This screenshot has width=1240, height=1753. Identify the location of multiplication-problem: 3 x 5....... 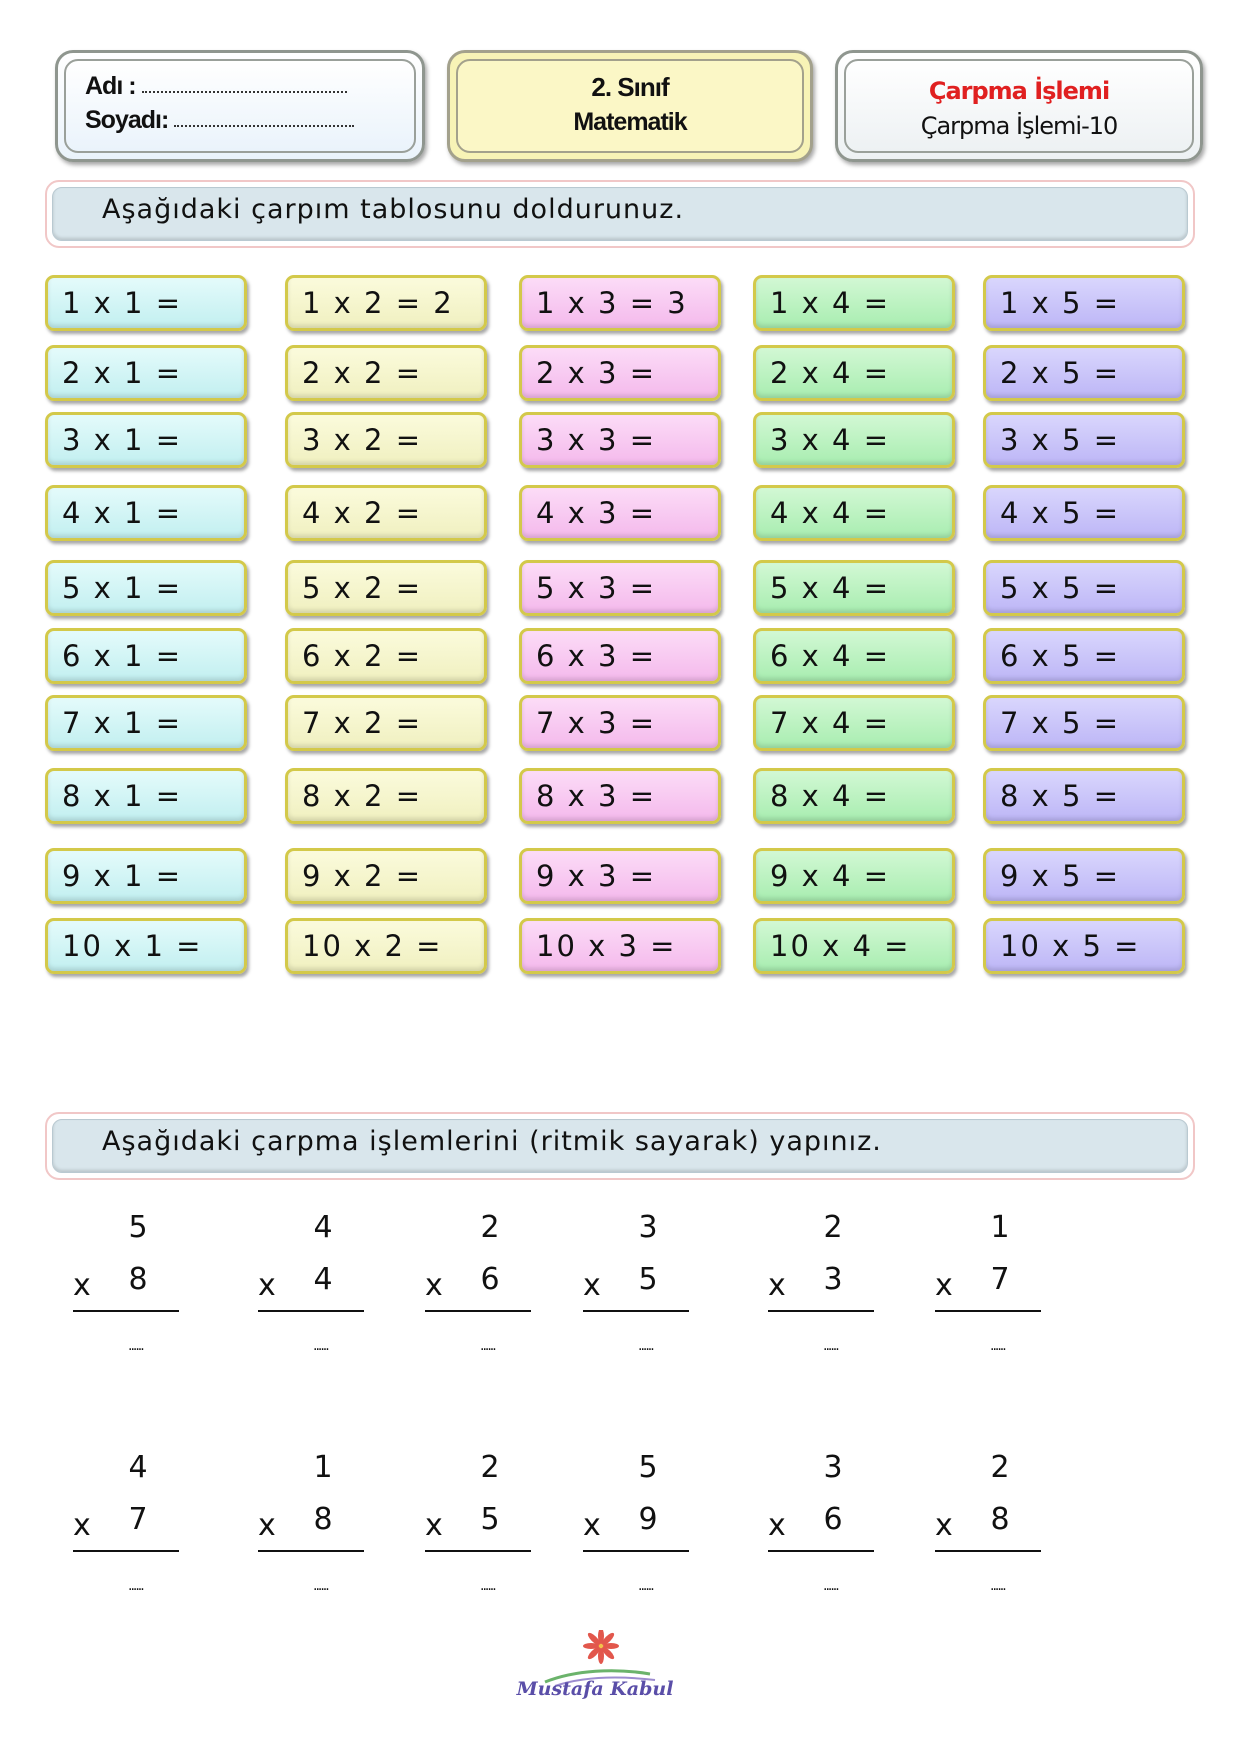
(638, 1295).